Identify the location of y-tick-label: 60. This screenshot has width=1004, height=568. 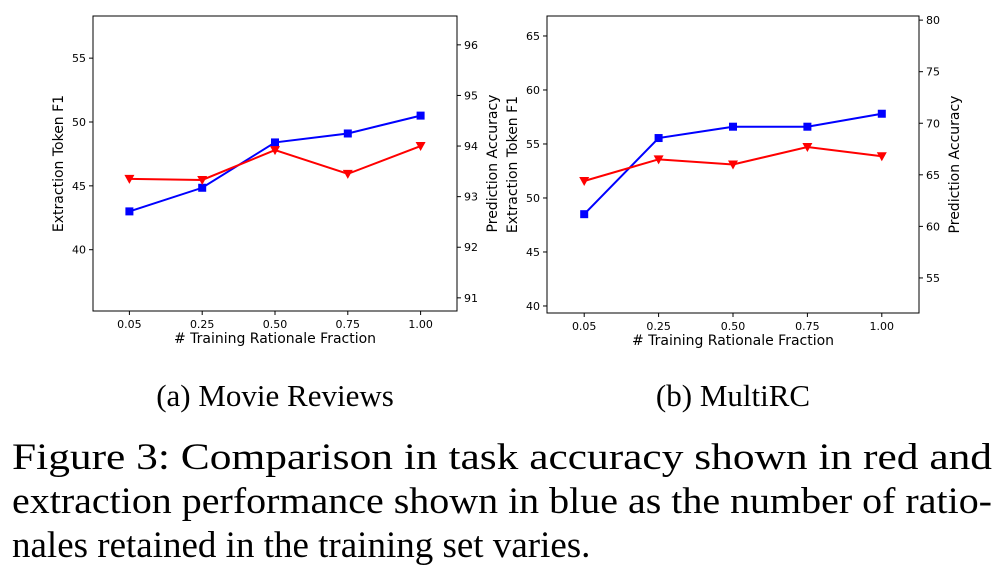
(533, 90).